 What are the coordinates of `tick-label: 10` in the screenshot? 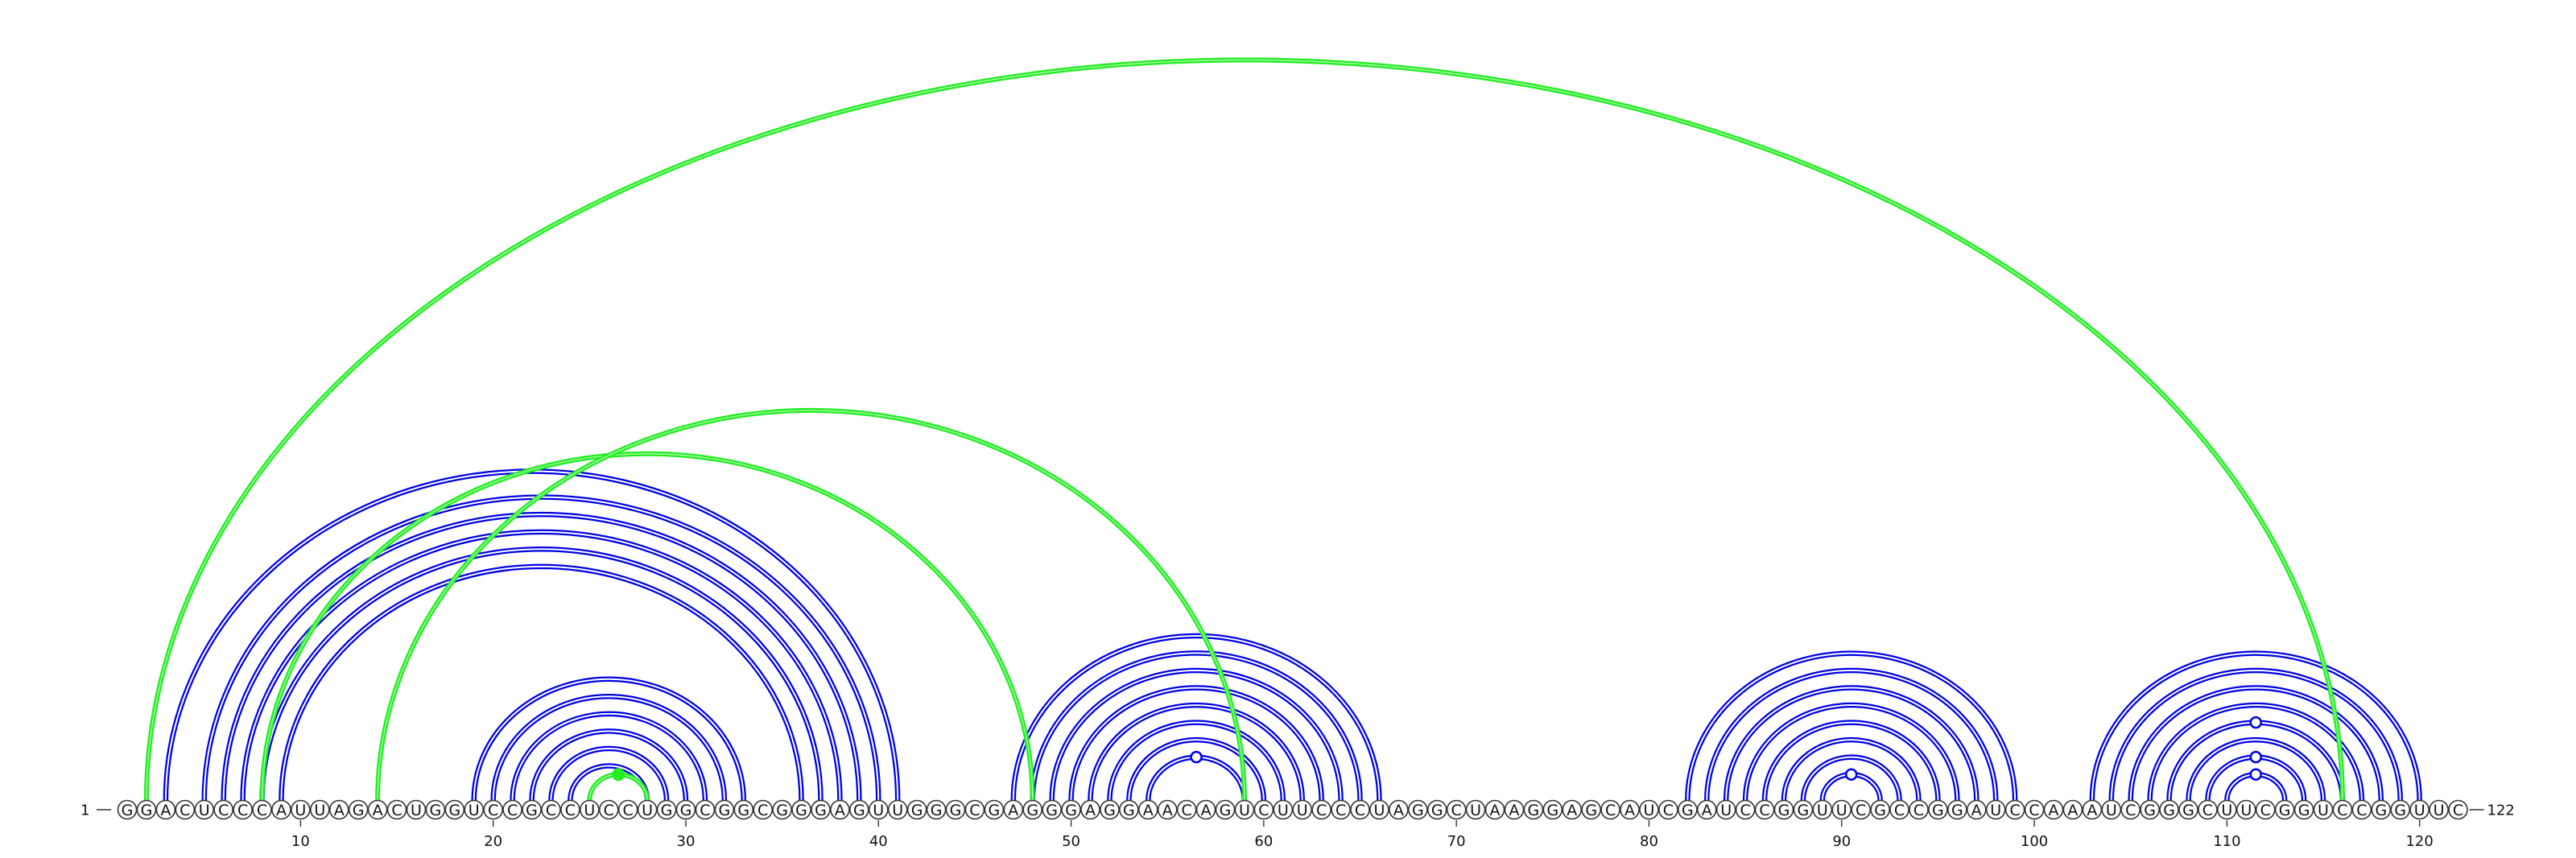 It's located at (300, 841).